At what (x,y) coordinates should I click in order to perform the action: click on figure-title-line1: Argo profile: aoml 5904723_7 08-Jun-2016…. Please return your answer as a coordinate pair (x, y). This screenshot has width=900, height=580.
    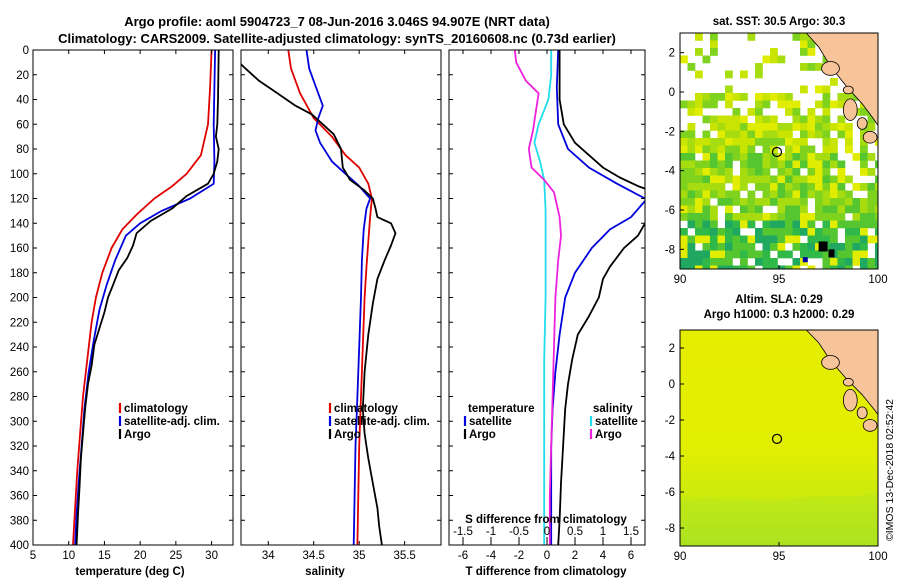
    Looking at the image, I should click on (337, 21).